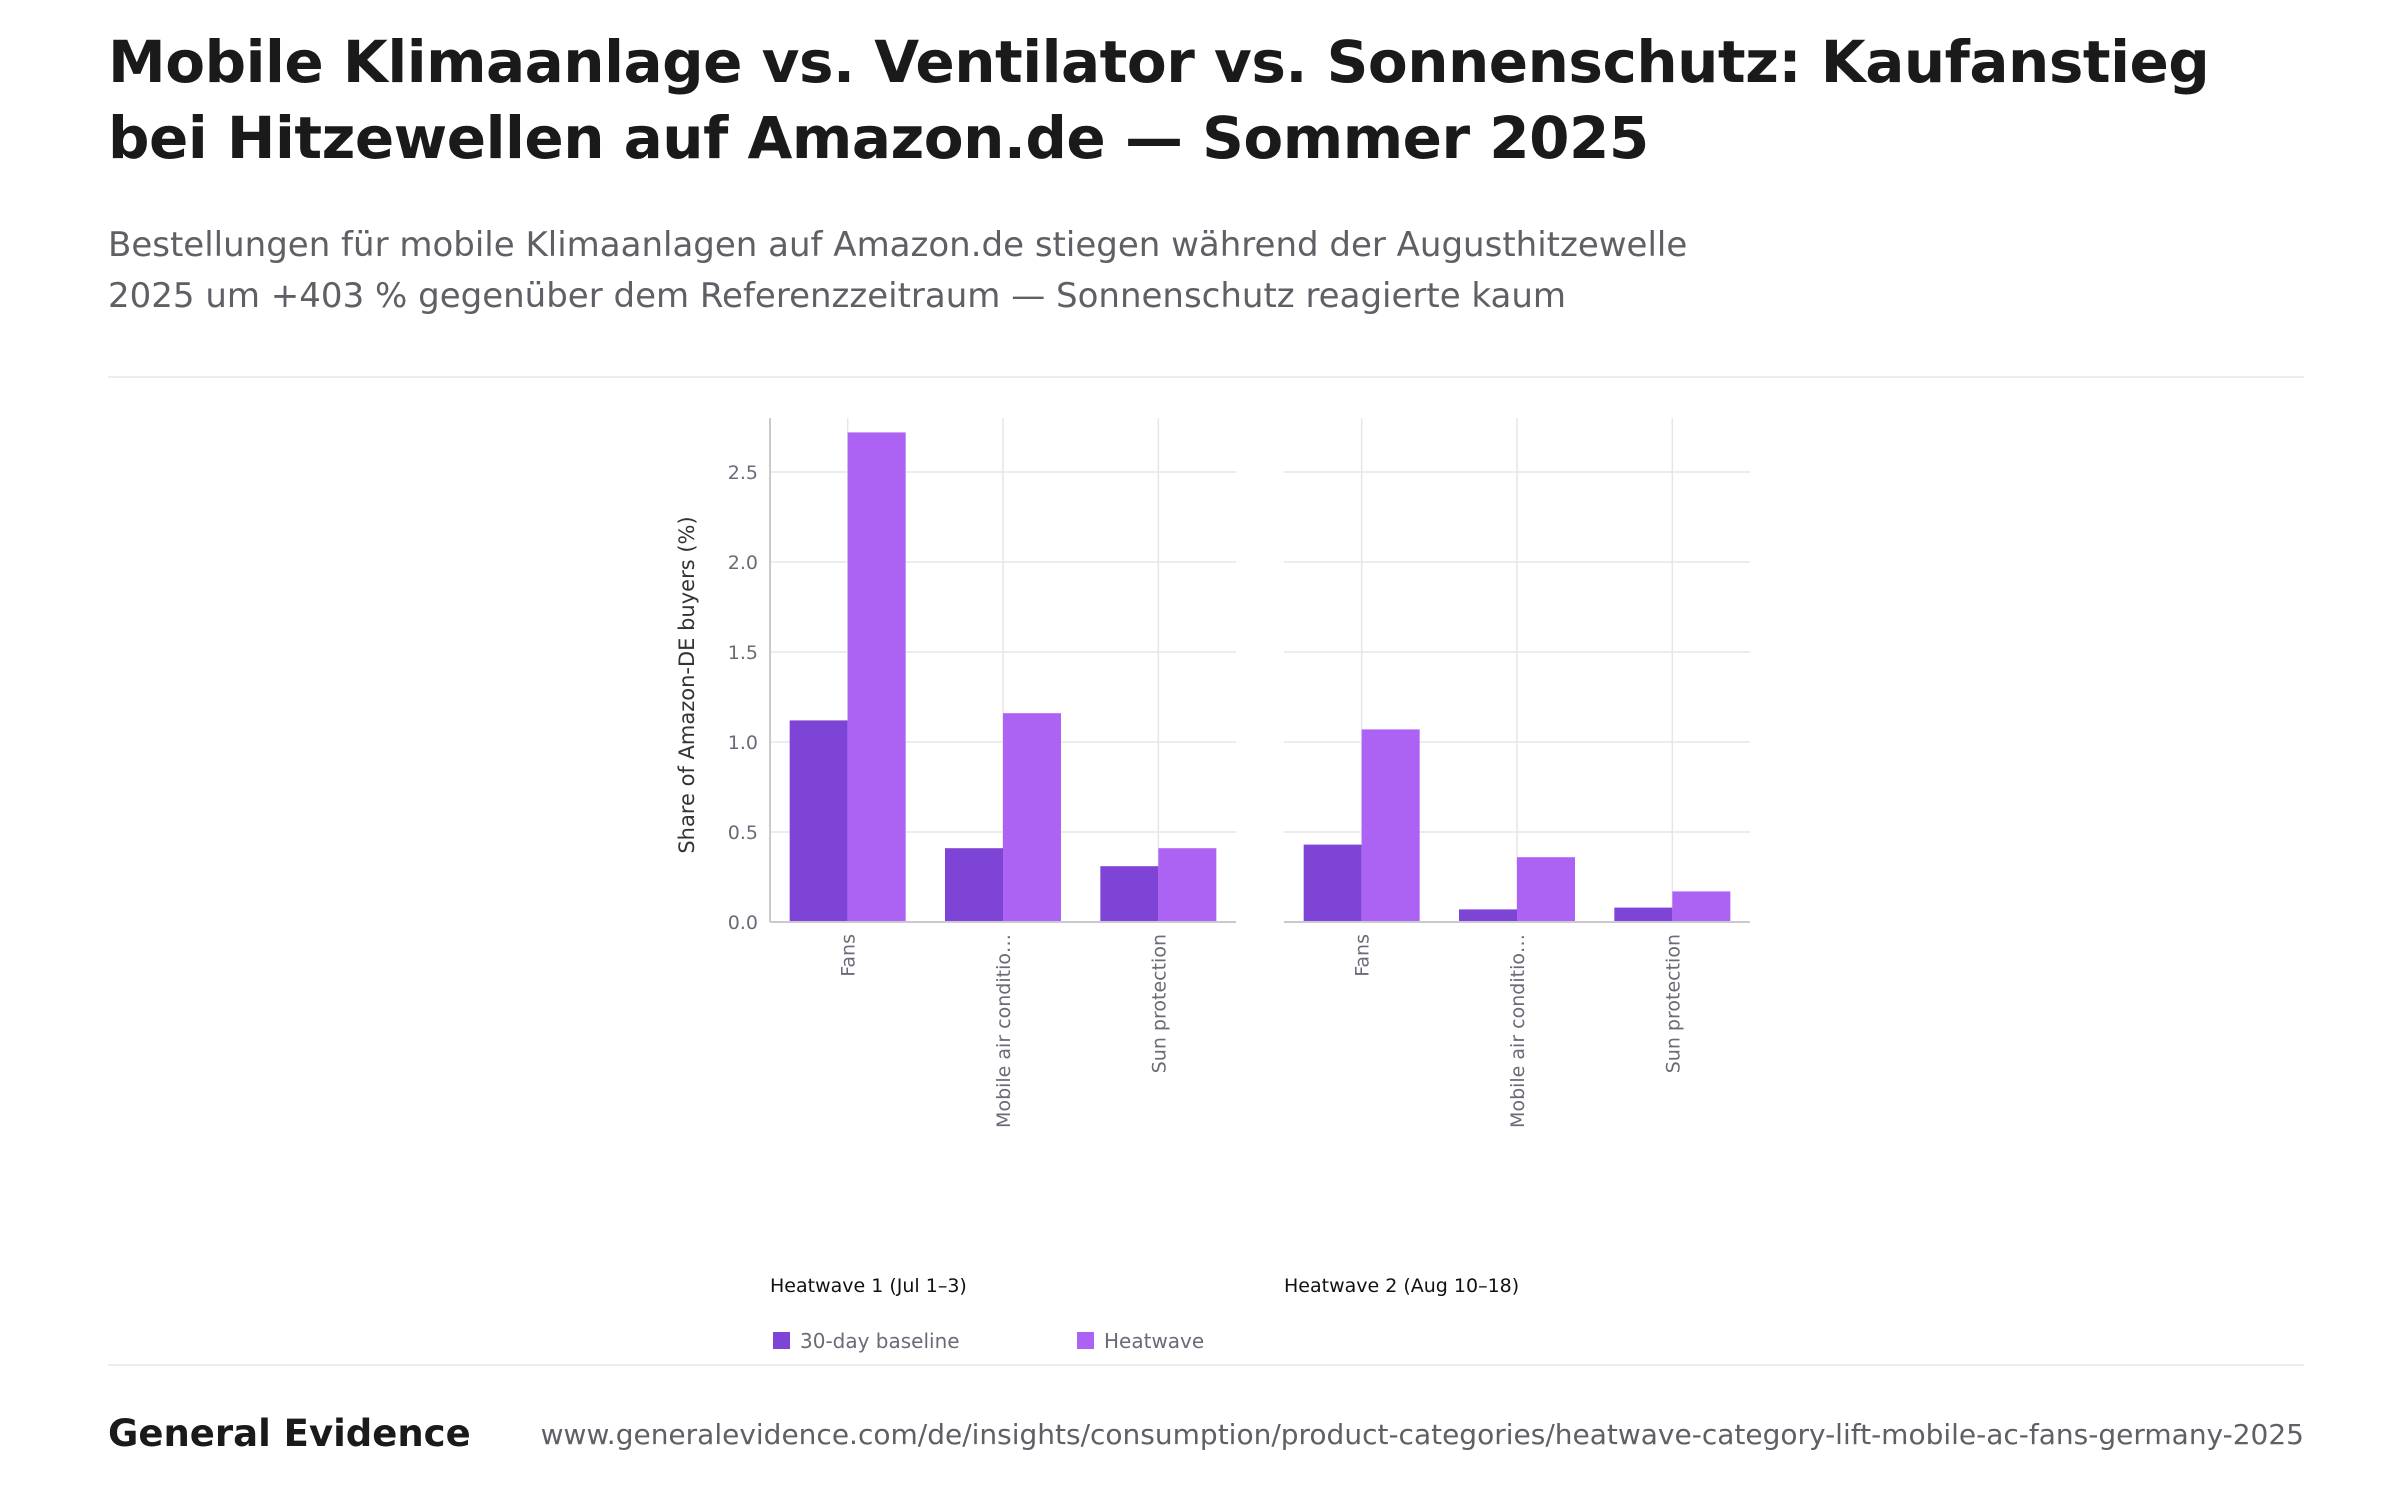 The height and width of the screenshot is (1500, 2400). I want to click on legend-swatch-heatwave, so click(1085, 1340).